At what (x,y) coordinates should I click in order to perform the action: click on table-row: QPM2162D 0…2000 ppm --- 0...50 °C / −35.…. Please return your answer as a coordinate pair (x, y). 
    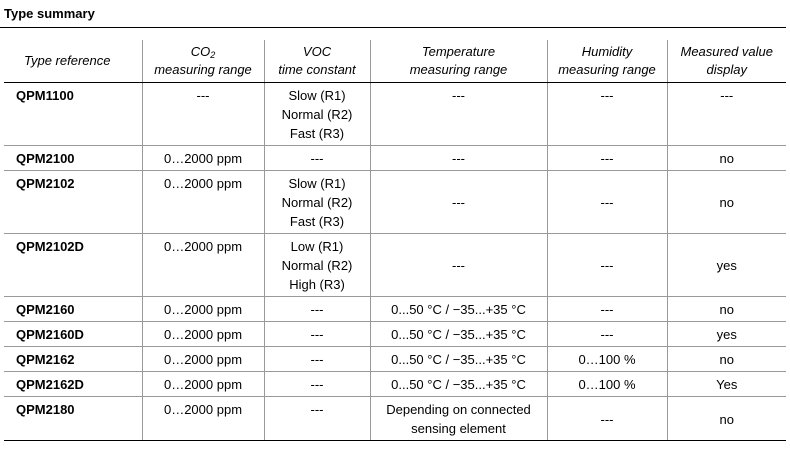
    Looking at the image, I should click on (395, 384).